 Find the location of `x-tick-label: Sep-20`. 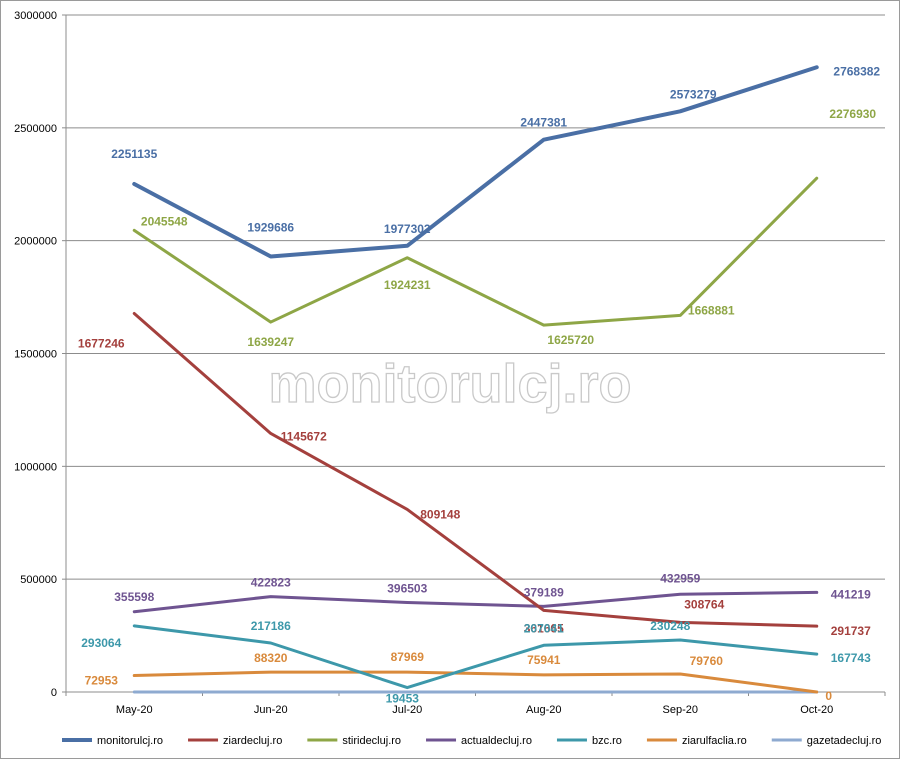

x-tick-label: Sep-20 is located at coordinates (680, 710).